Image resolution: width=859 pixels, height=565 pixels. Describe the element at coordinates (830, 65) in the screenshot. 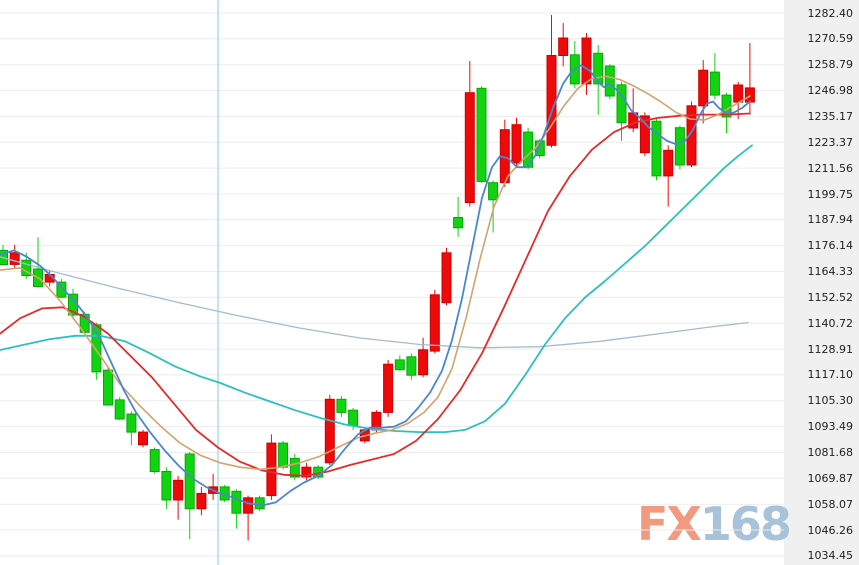

I see `y-axis-label: 1258.79` at that location.